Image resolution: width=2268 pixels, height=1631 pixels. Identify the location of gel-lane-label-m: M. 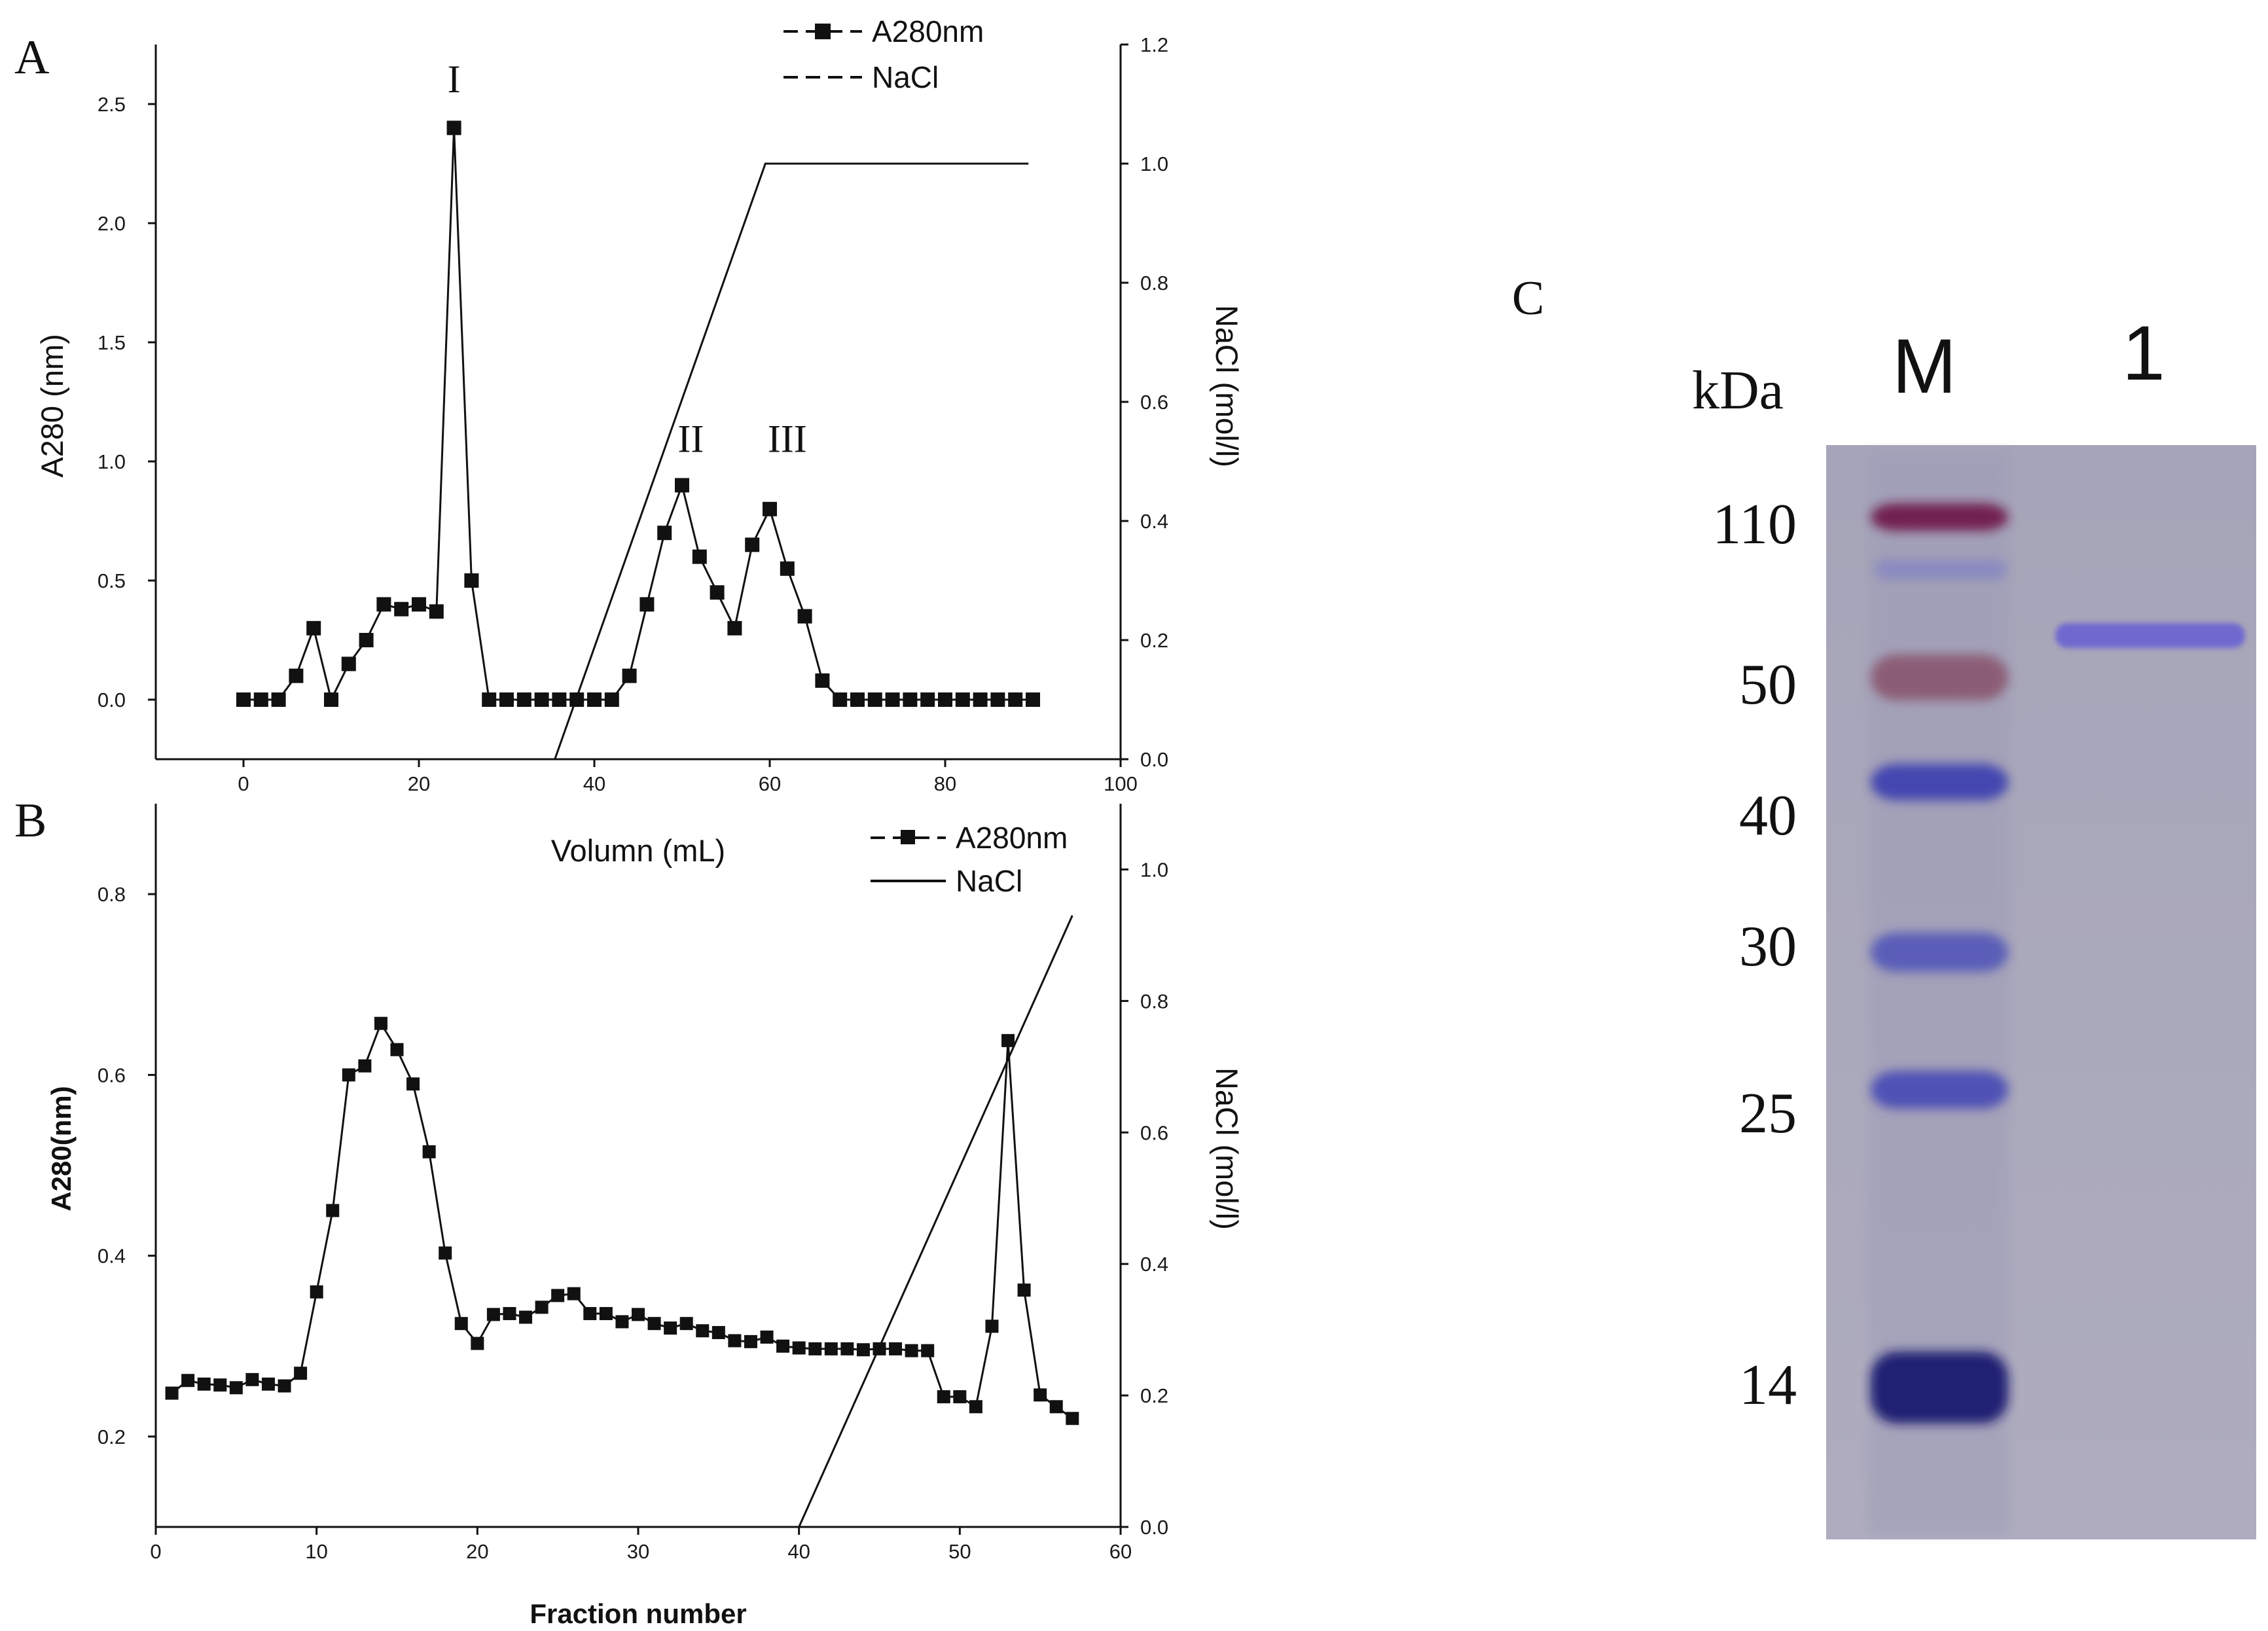
(1924, 366).